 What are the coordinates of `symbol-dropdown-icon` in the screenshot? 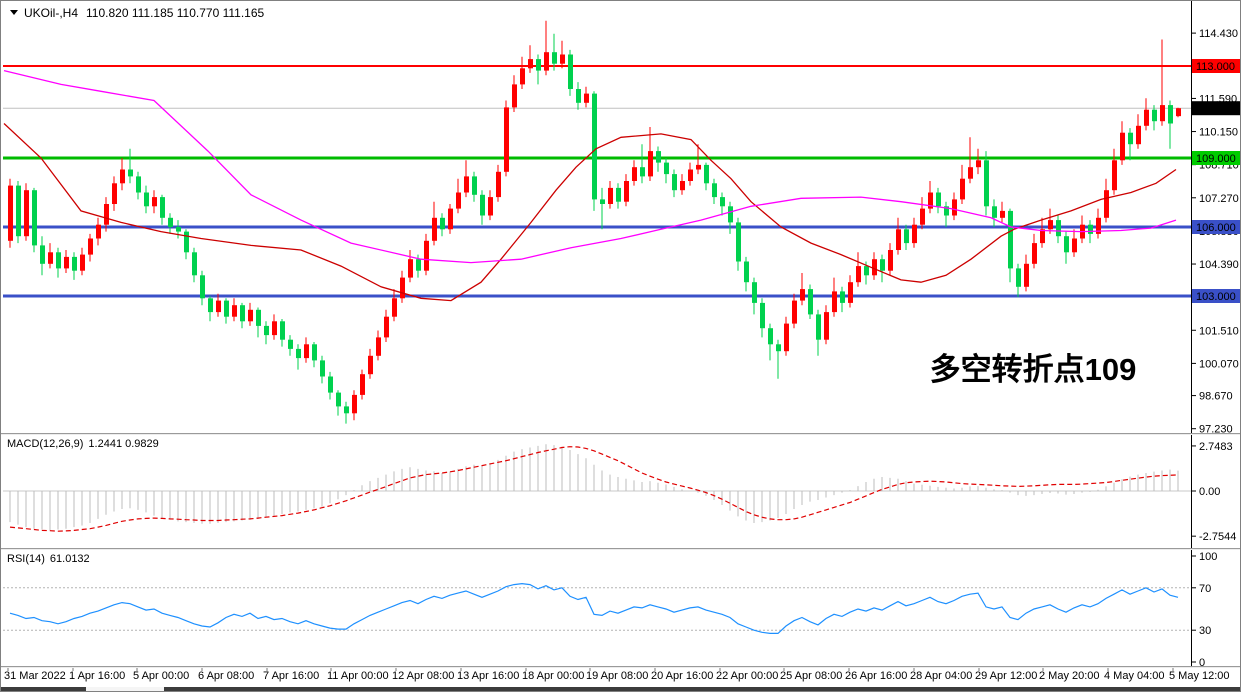 It's located at (14, 12).